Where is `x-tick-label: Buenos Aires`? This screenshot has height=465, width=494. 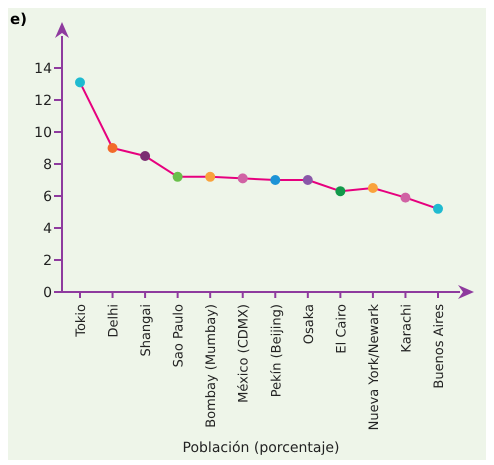 x-tick-label: Buenos Aires is located at coordinates (439, 346).